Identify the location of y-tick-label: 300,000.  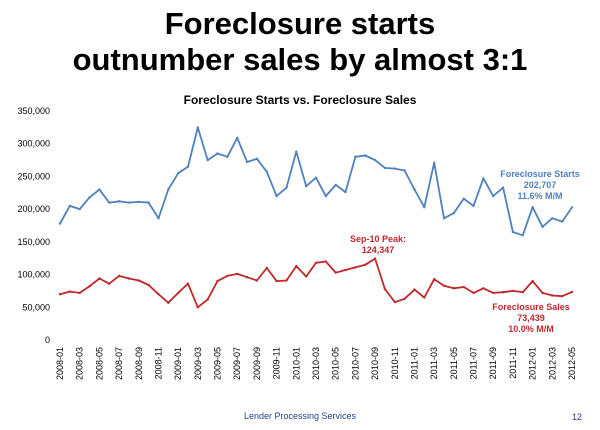
(33, 144).